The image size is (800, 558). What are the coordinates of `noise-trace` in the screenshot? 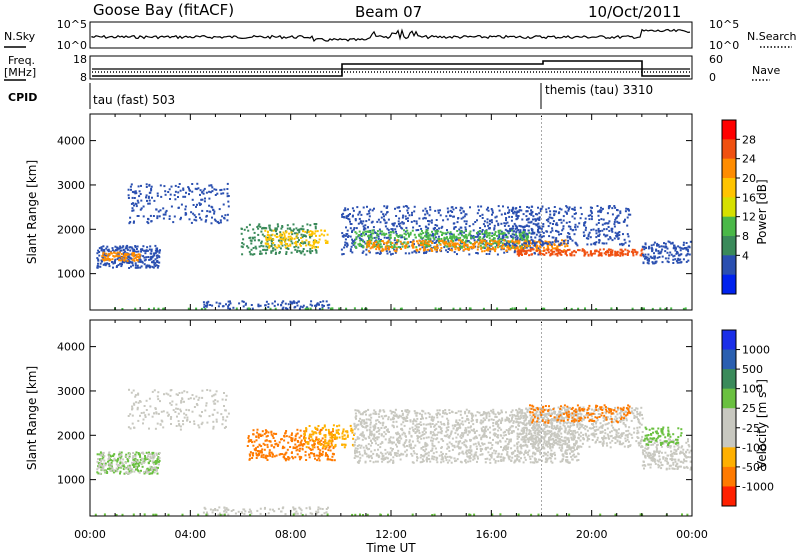 It's located at (391, 36).